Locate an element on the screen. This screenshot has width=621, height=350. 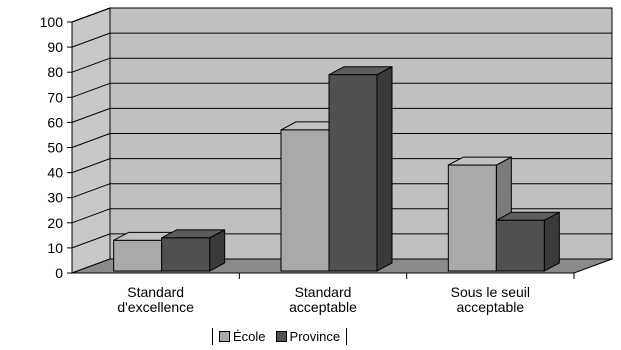
y-tick-label: 30 is located at coordinates (55, 198).